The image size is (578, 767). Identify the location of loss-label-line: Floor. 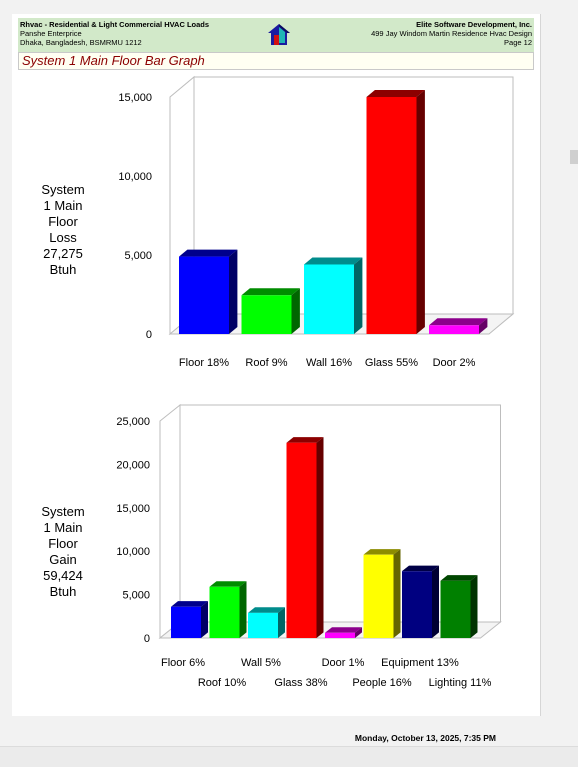
(63, 221).